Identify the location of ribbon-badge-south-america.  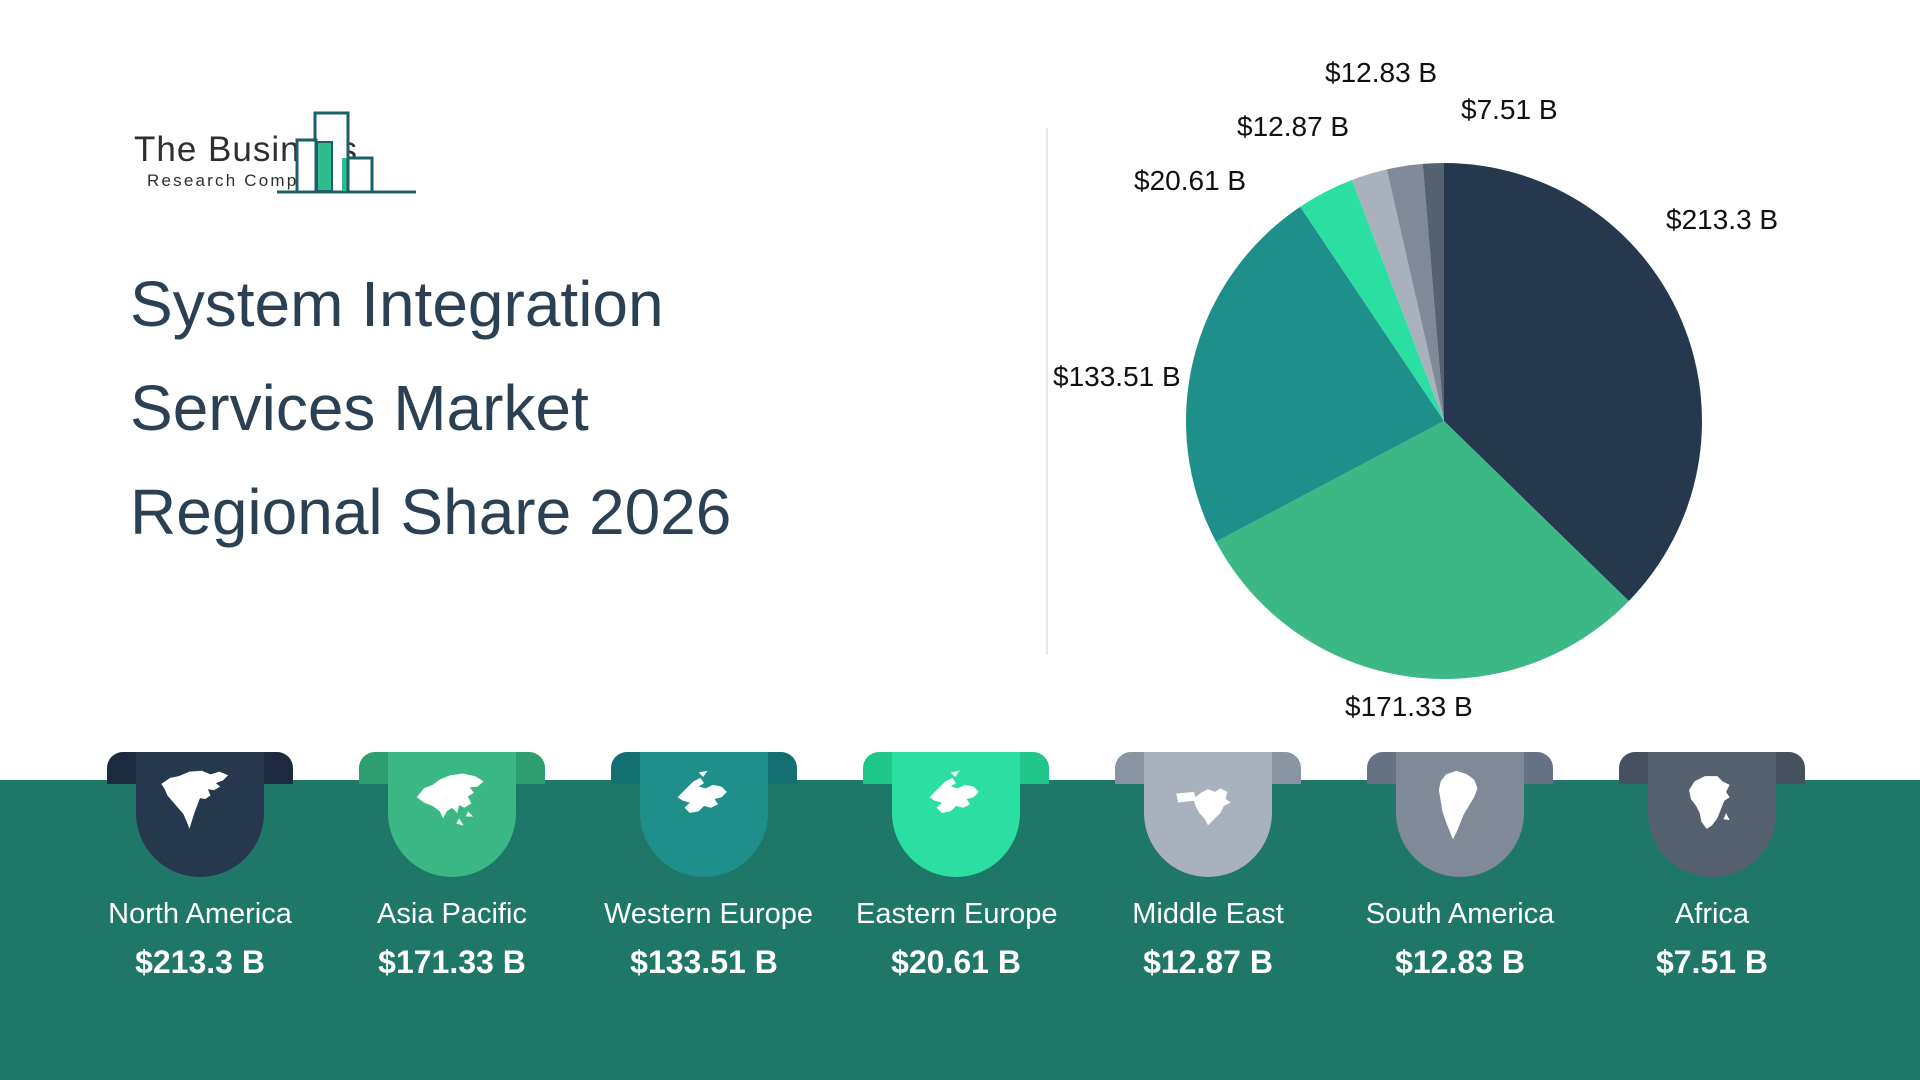
(1460, 814).